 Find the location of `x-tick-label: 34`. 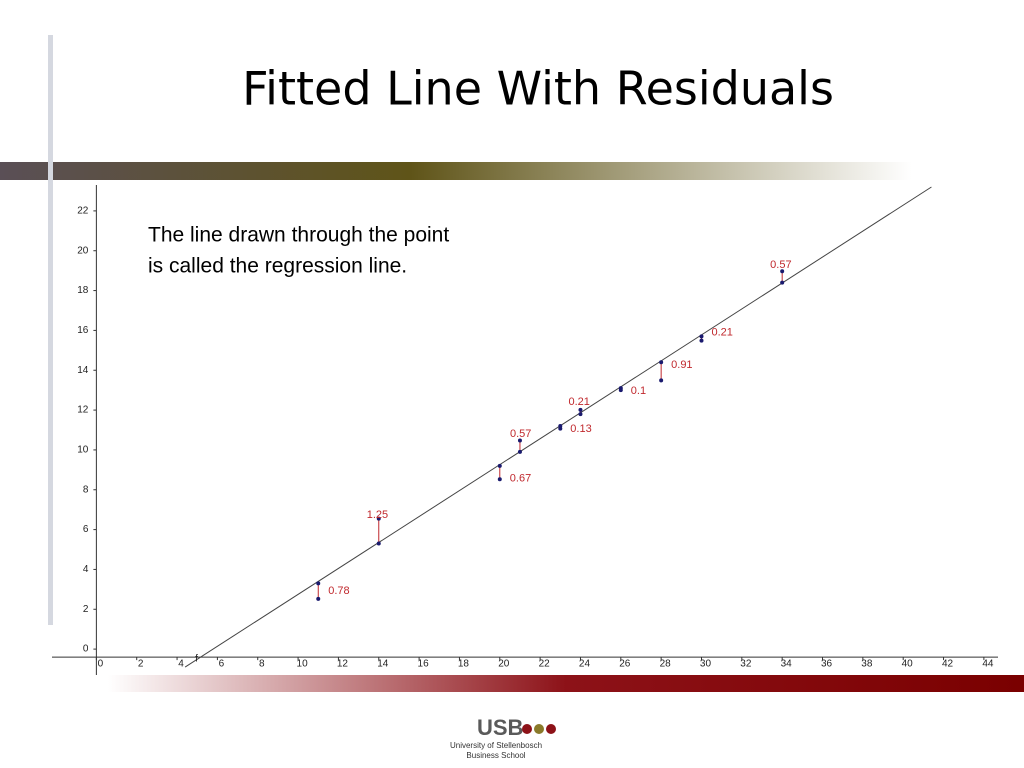

x-tick-label: 34 is located at coordinates (787, 664).